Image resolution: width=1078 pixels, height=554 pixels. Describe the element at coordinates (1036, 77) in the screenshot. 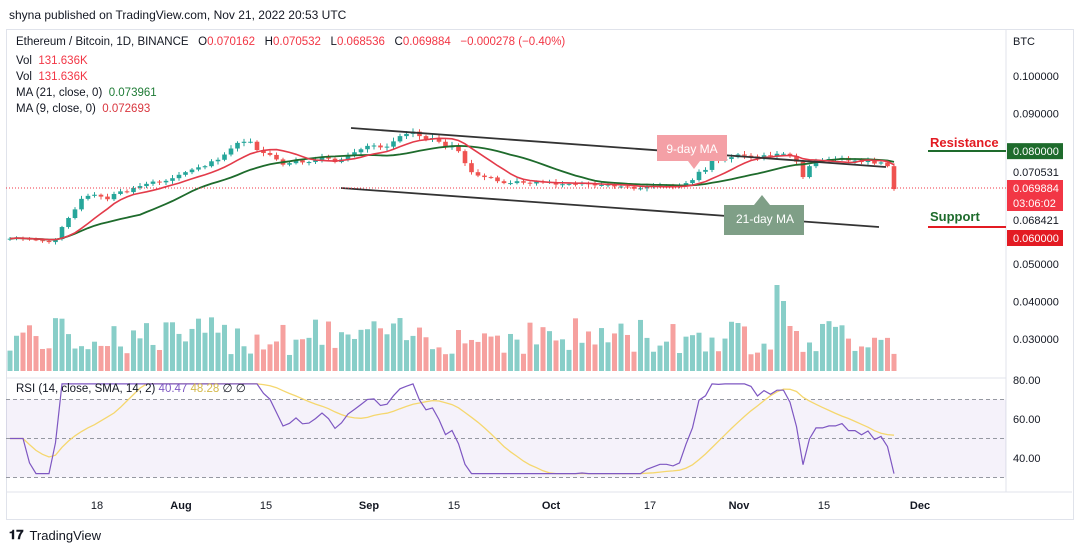

I see `price-tick: 0.100000` at that location.